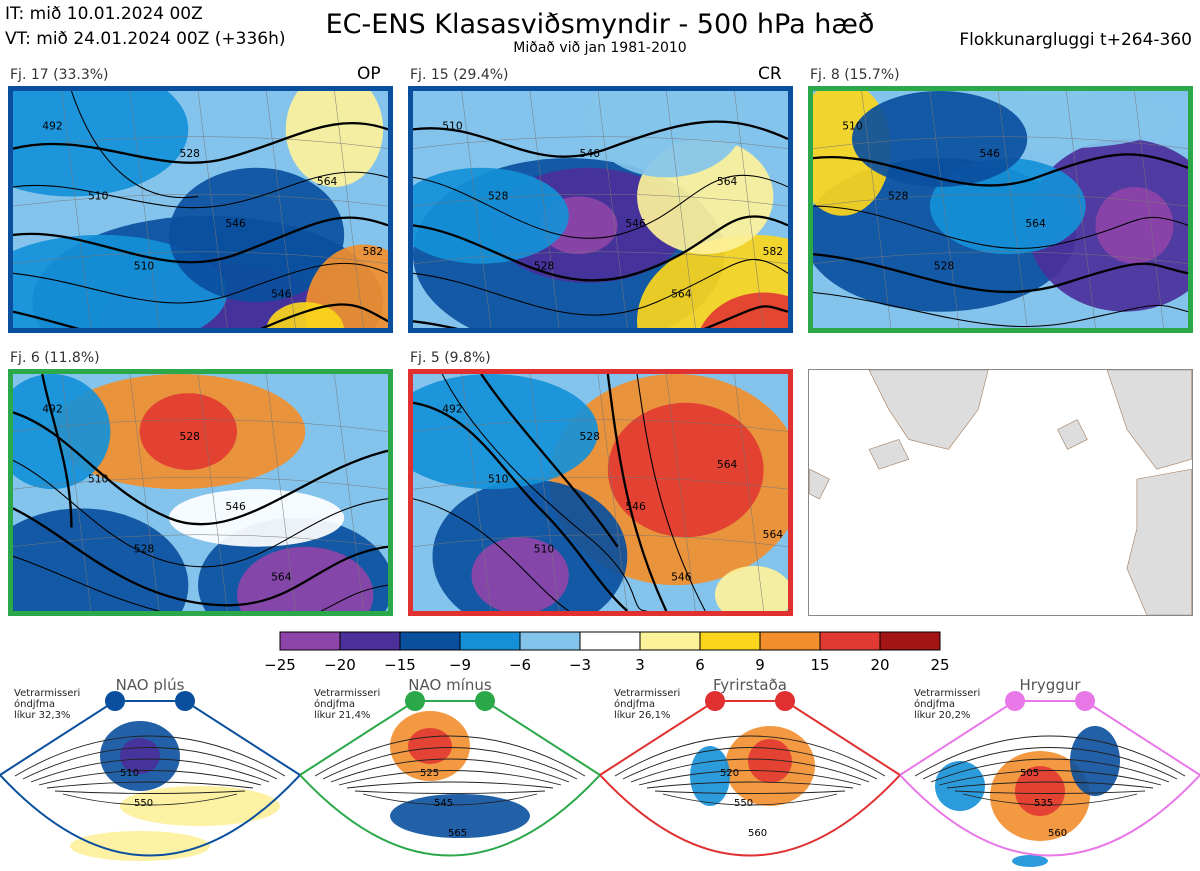 Image resolution: width=1200 pixels, height=871 pixels. I want to click on regime-title: NAO plús, so click(150, 685).